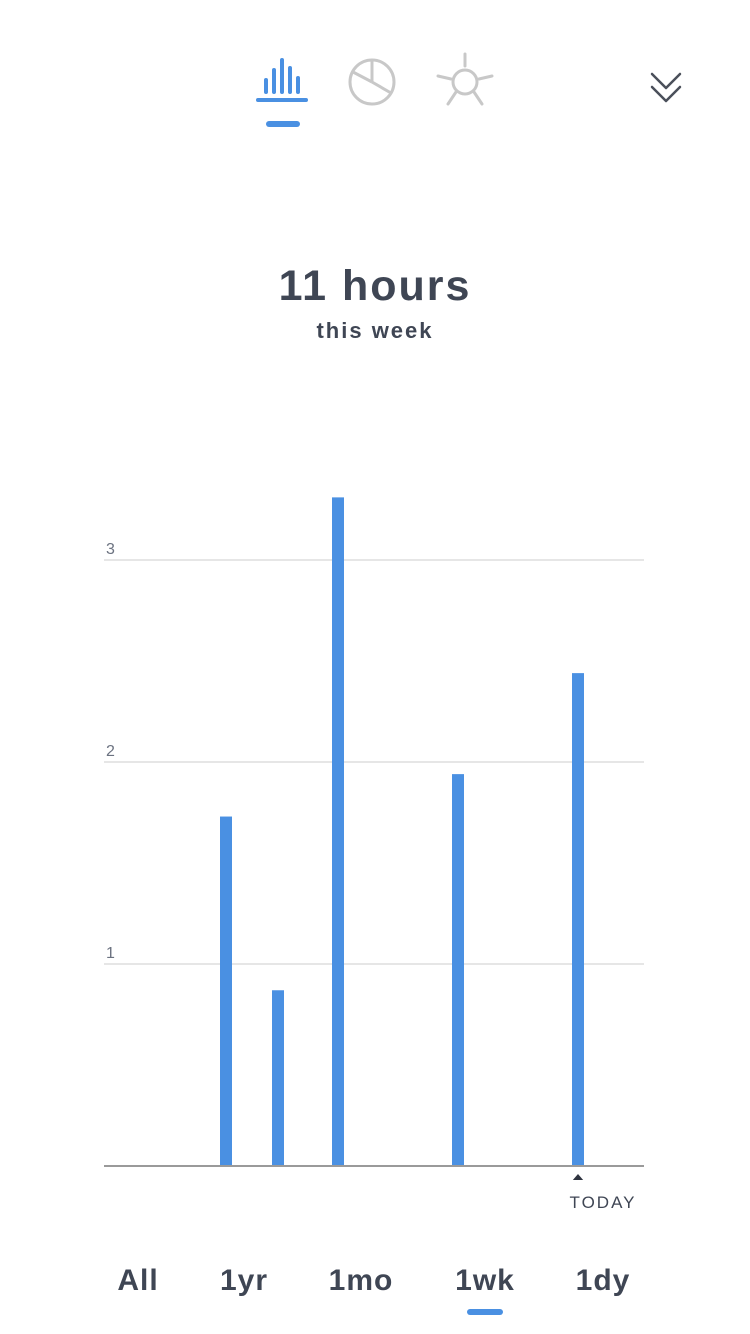 The image size is (750, 1334). I want to click on today-marker-icon, so click(578, 1177).